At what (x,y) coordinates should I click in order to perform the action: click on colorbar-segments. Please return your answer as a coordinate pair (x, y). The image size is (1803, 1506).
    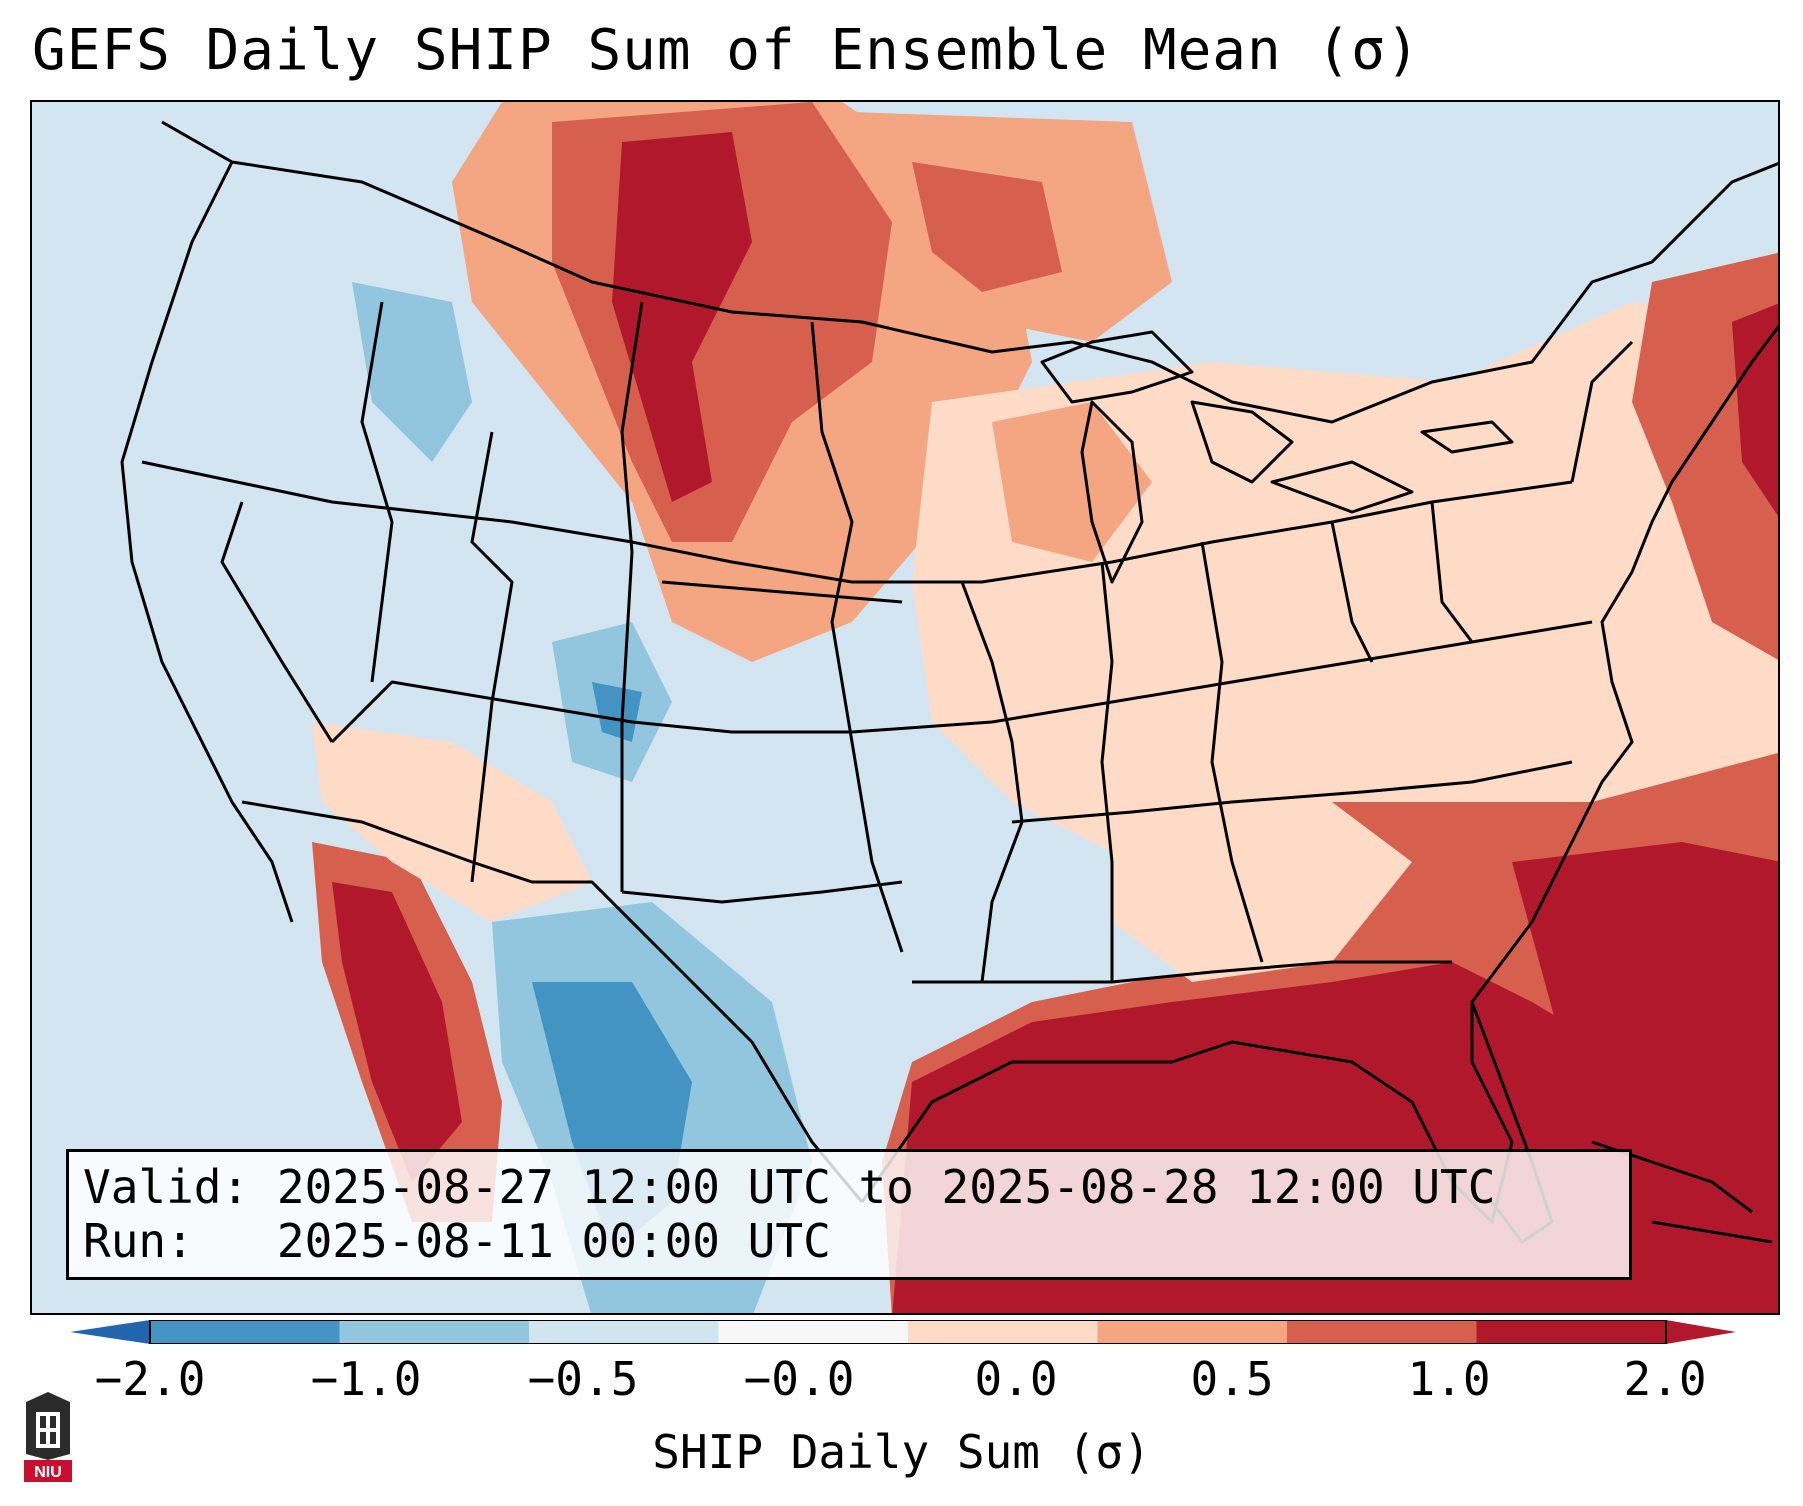
    Looking at the image, I should click on (908, 1332).